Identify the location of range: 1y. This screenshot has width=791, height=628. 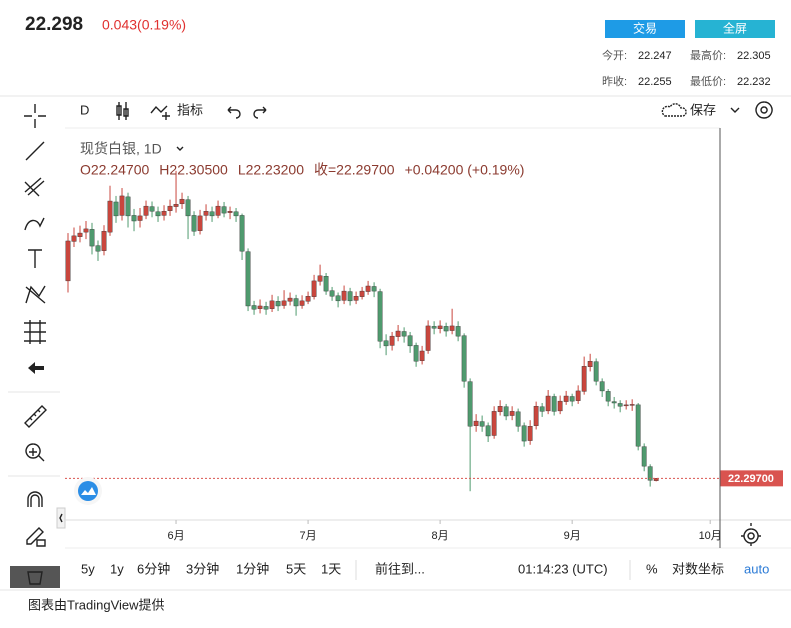
(117, 568).